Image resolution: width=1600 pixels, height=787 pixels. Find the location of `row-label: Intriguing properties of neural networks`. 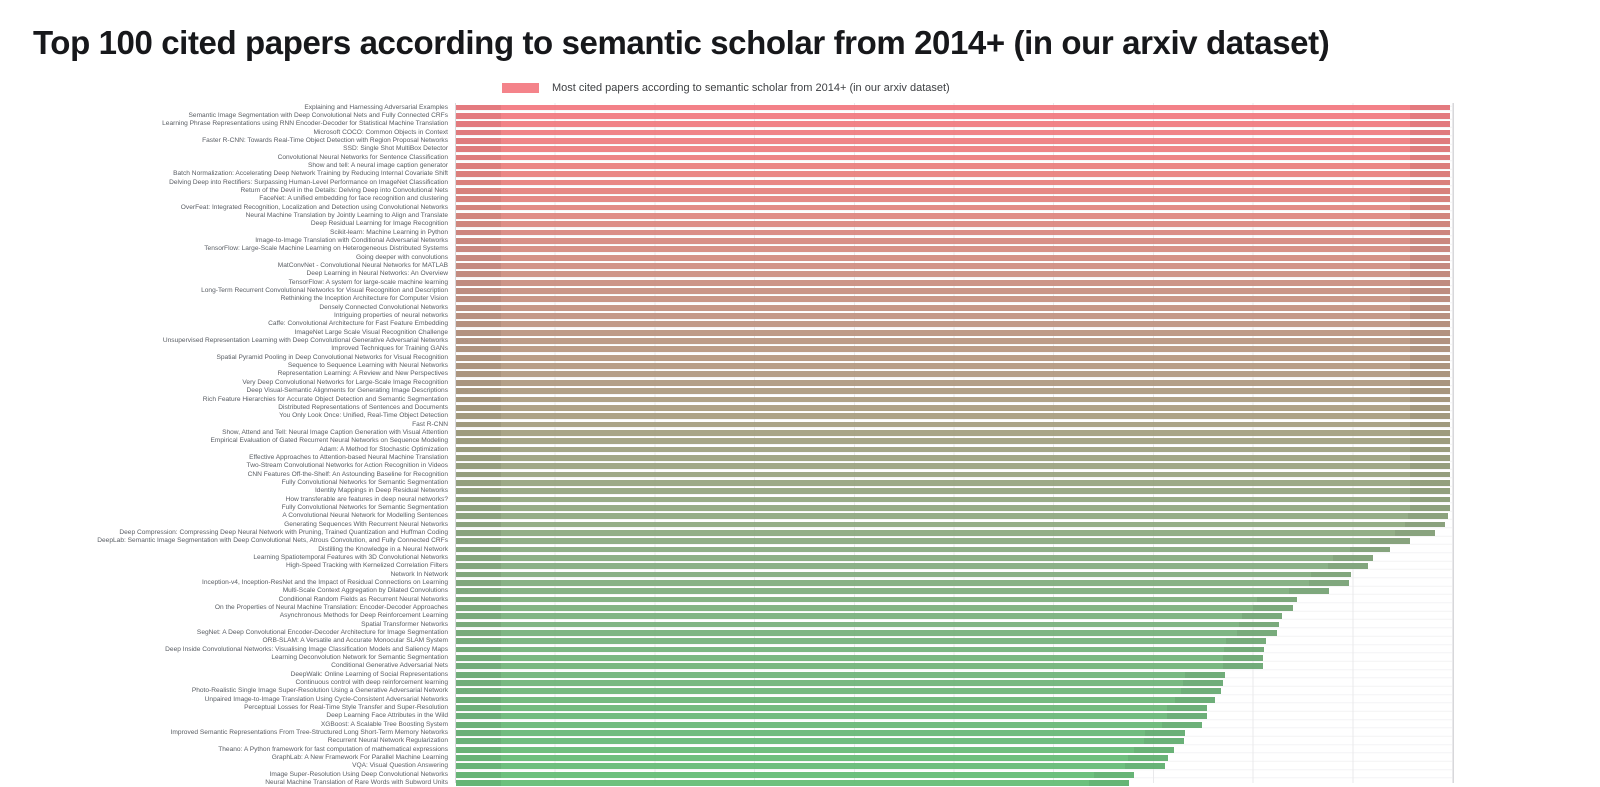

row-label: Intriguing properties of neural networks is located at coordinates (391, 316).